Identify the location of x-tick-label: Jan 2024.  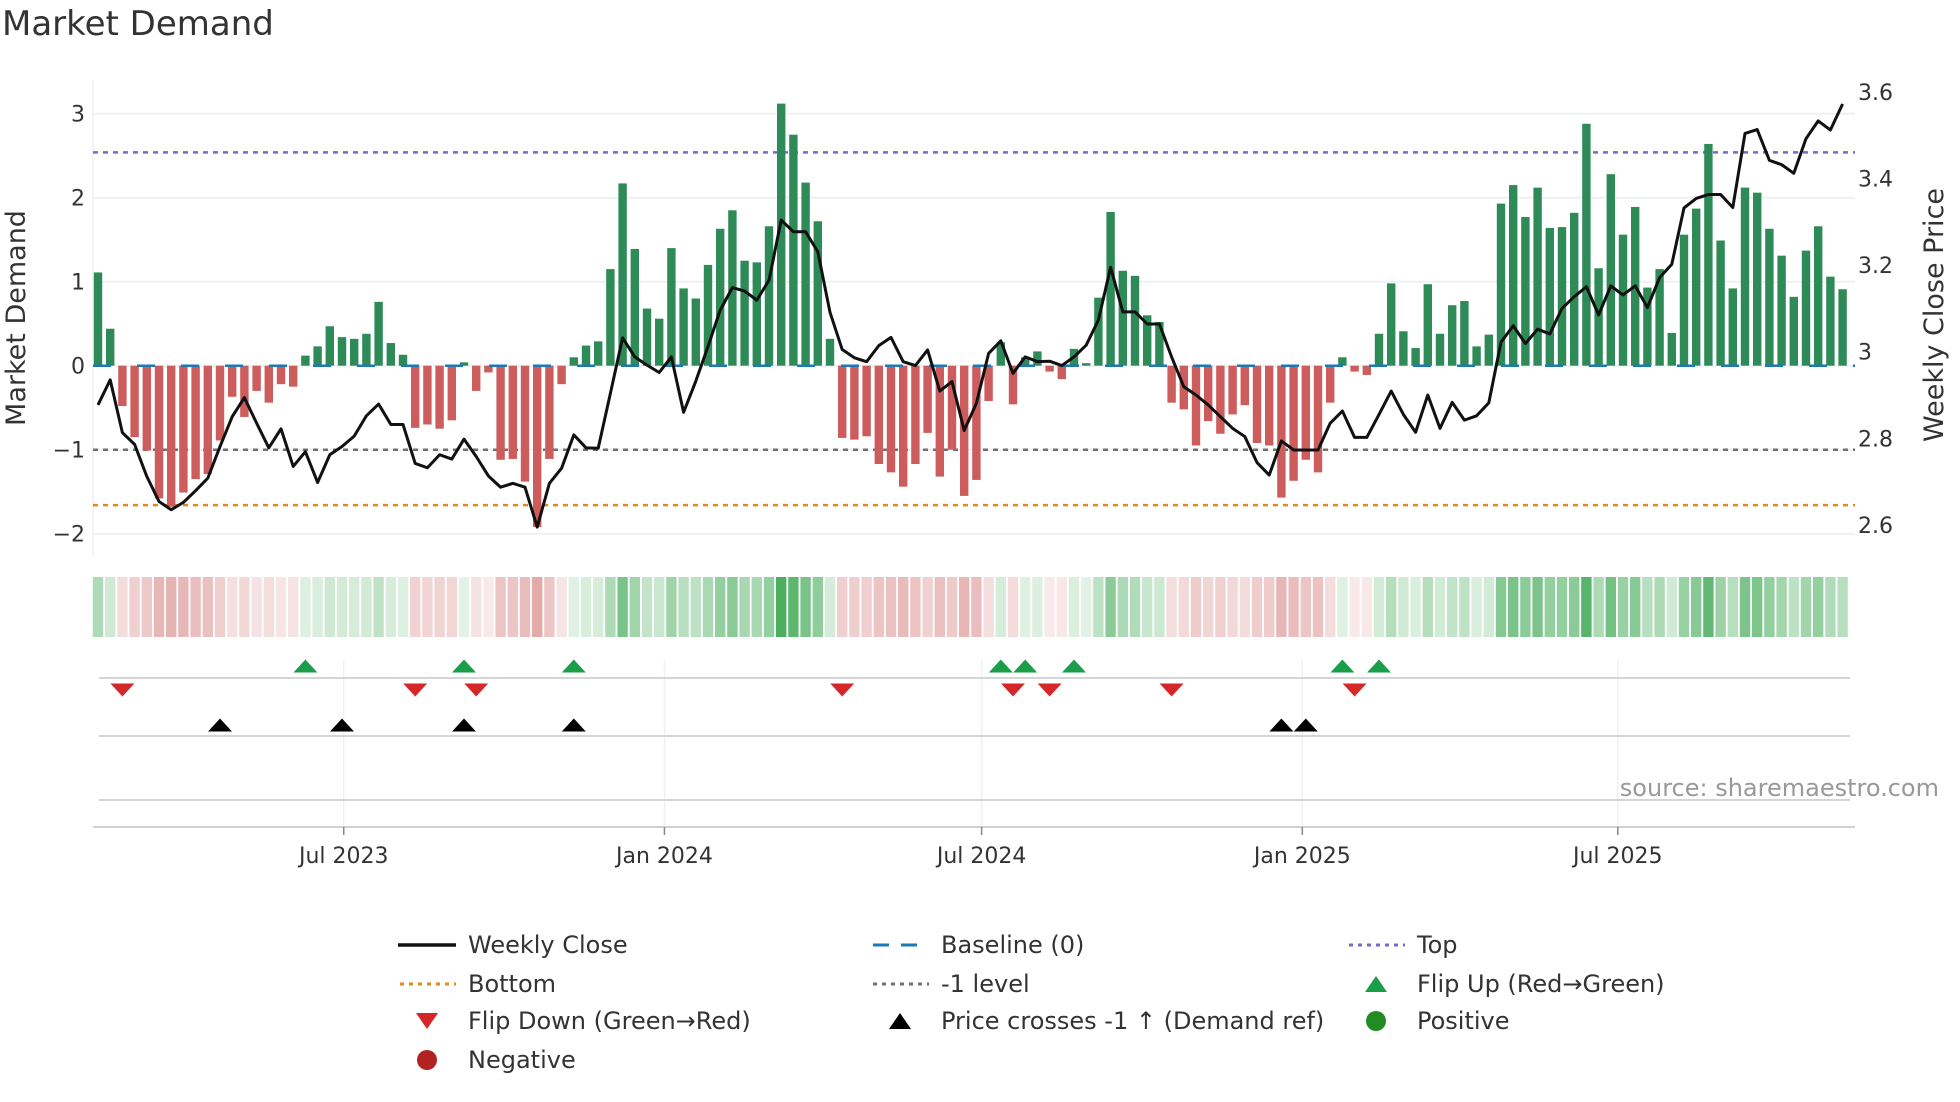
(663, 856).